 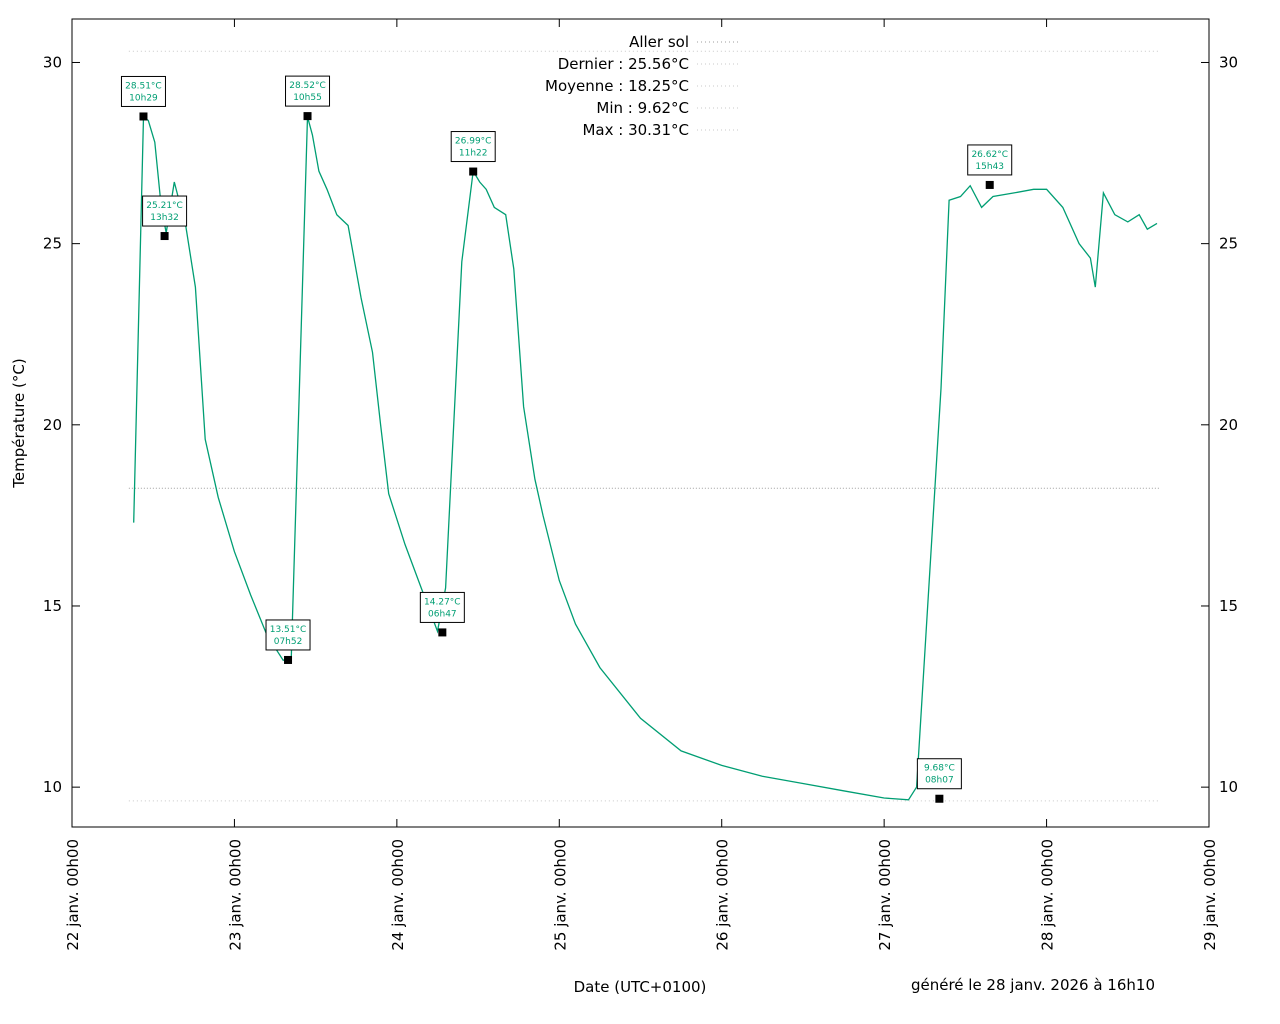 I want to click on y-tick-label-left: 30, so click(x=52, y=62).